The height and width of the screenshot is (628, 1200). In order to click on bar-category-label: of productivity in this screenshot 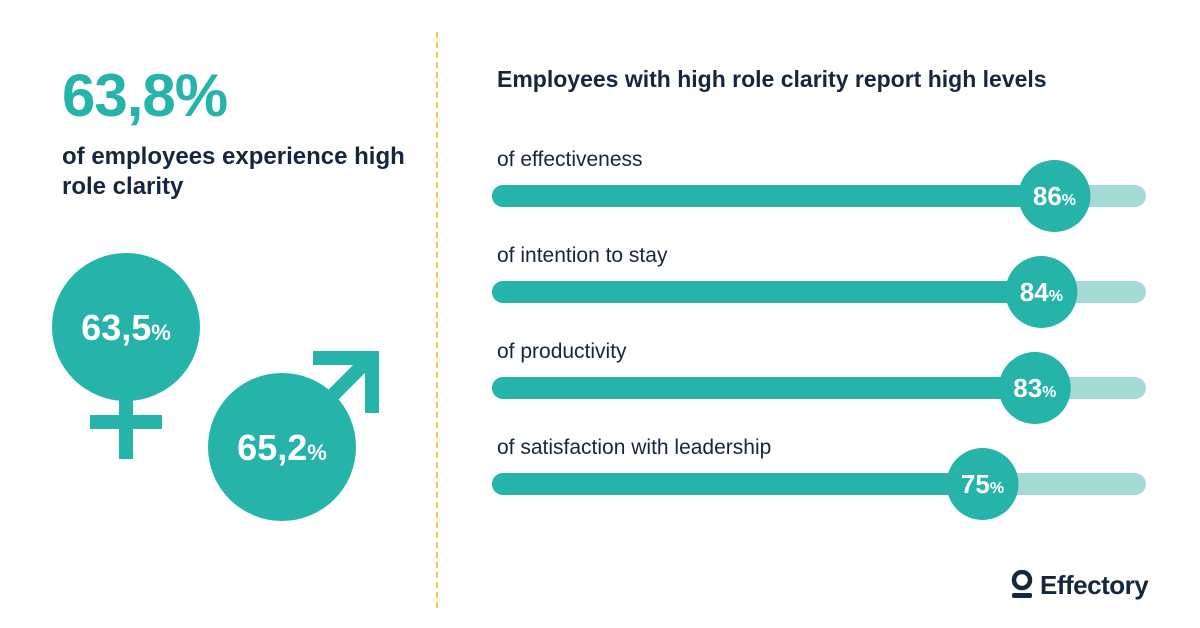, I will do `click(562, 351)`.